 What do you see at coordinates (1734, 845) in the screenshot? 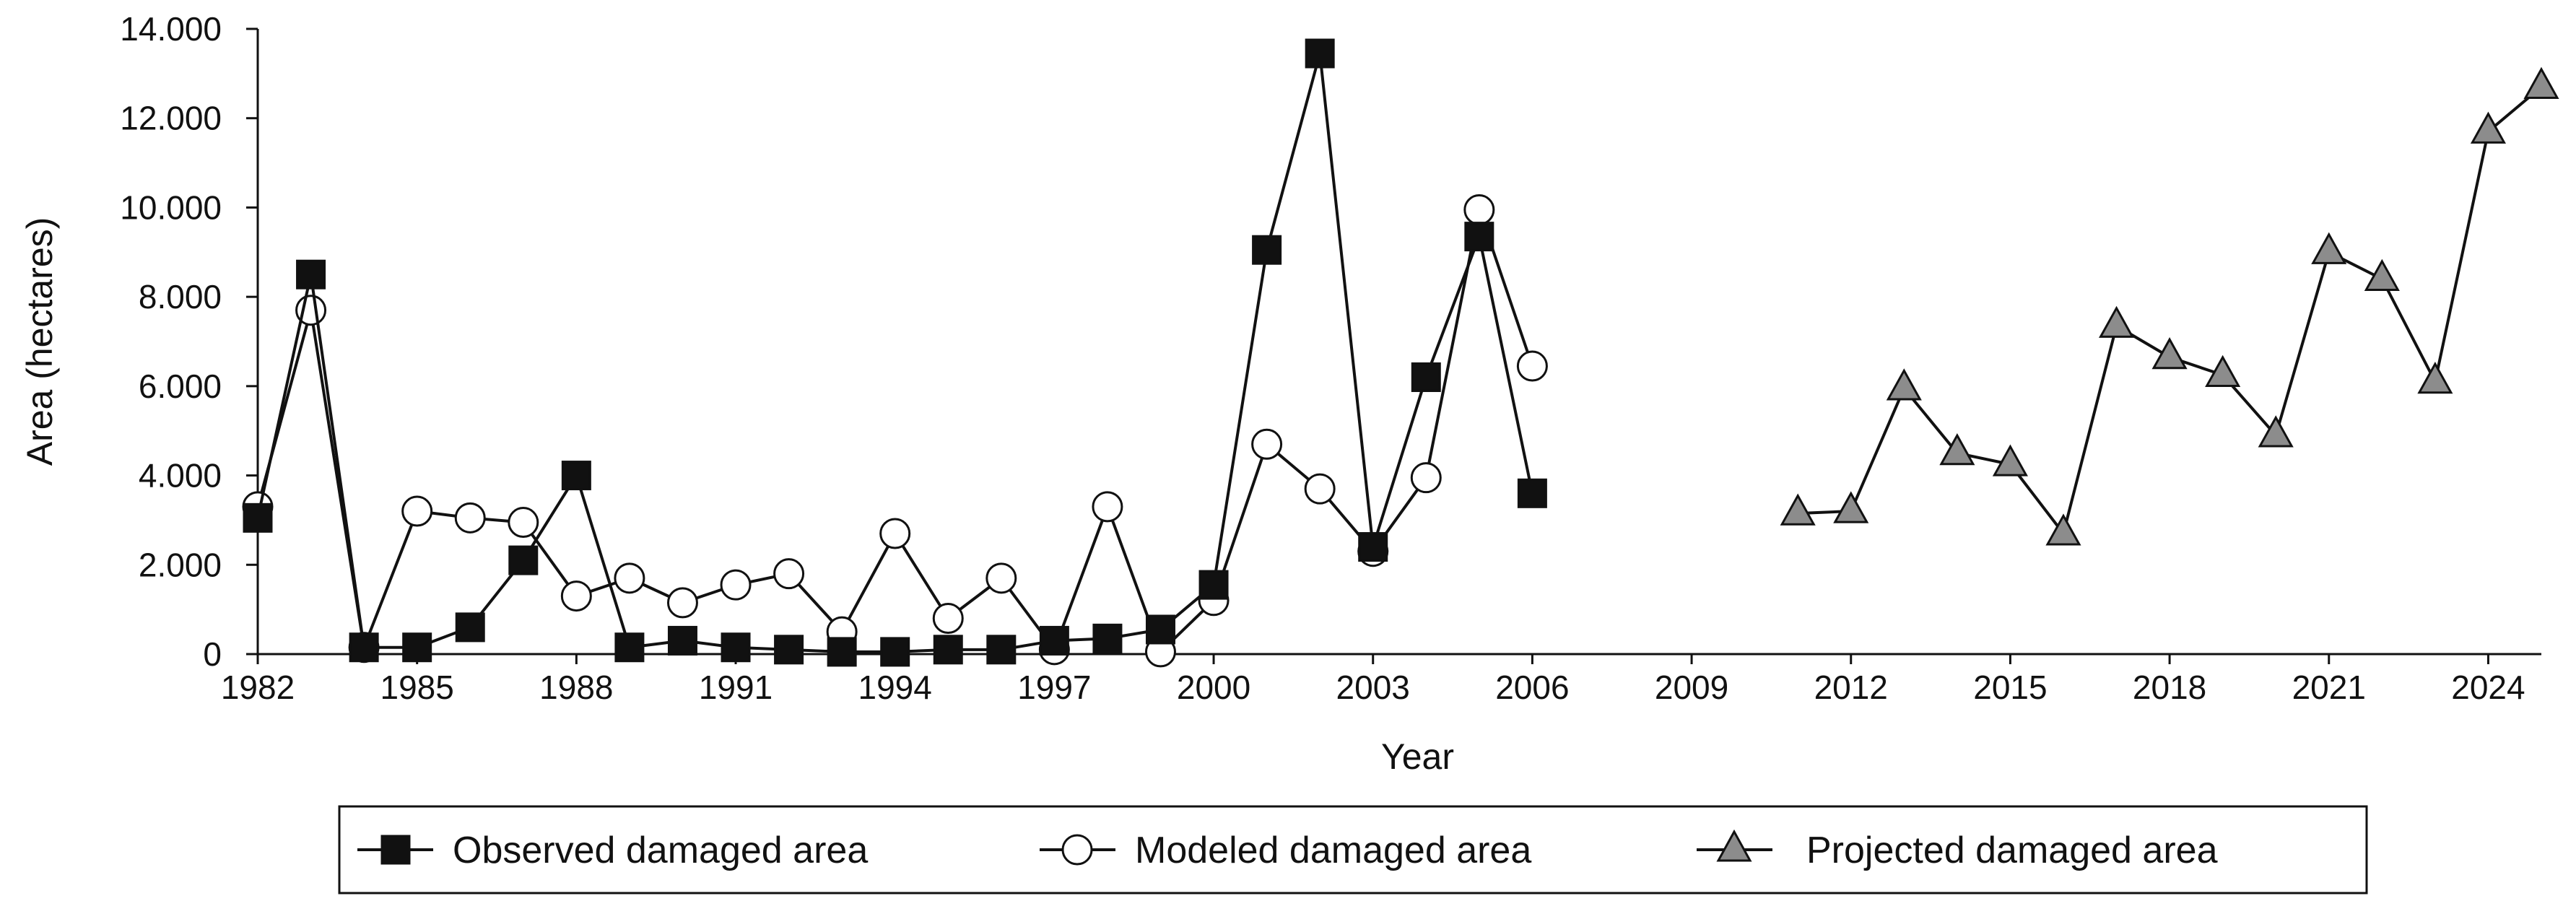
I see `legend-triangle-marker-icon` at bounding box center [1734, 845].